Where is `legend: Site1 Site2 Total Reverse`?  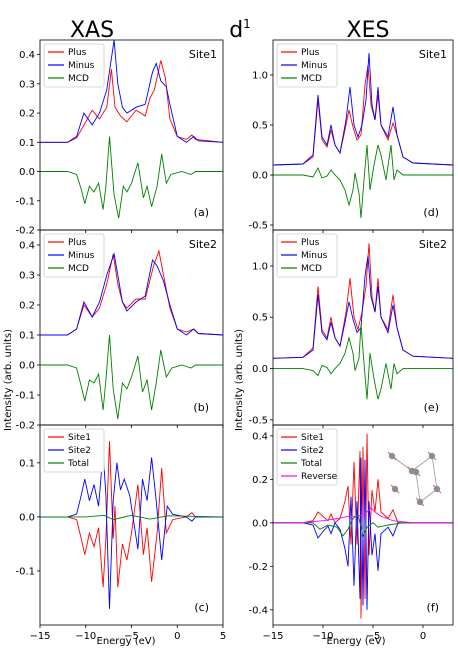
legend: Site1 Site2 Total Reverse is located at coordinates (307, 457).